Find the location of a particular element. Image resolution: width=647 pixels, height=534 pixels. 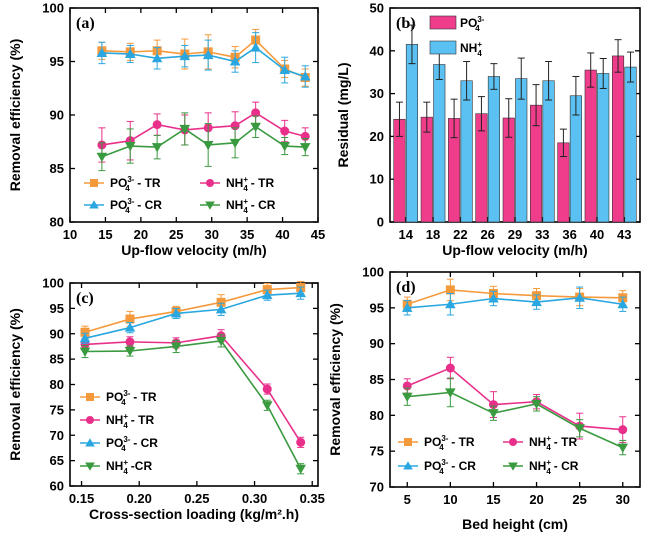

y-tick-label: 85 is located at coordinates (57, 359).